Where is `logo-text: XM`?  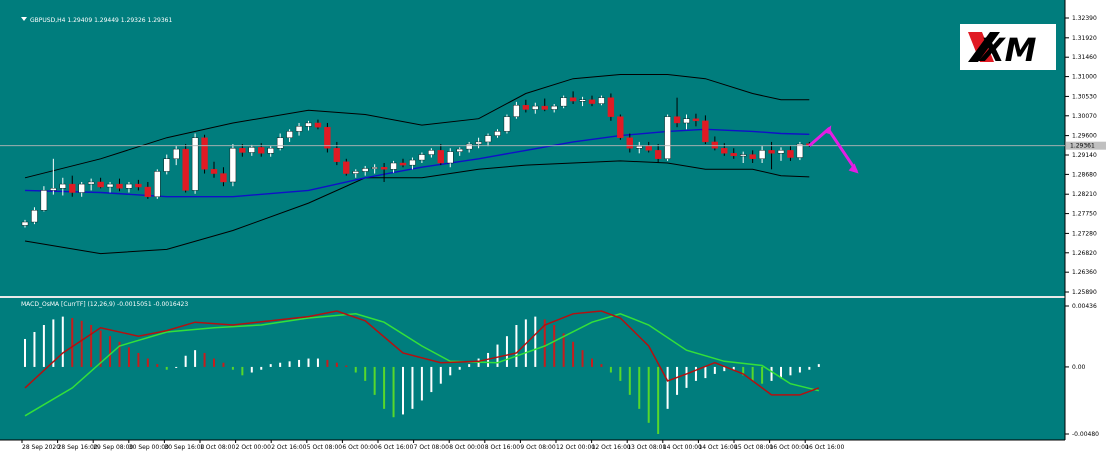
logo-text: XM is located at coordinates (1007, 50).